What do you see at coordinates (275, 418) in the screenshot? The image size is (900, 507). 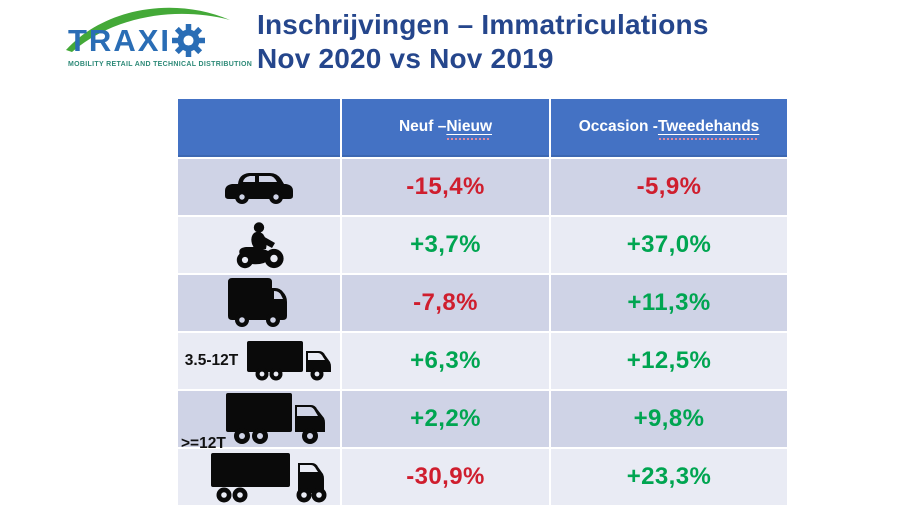 I see `large-truck-icon` at bounding box center [275, 418].